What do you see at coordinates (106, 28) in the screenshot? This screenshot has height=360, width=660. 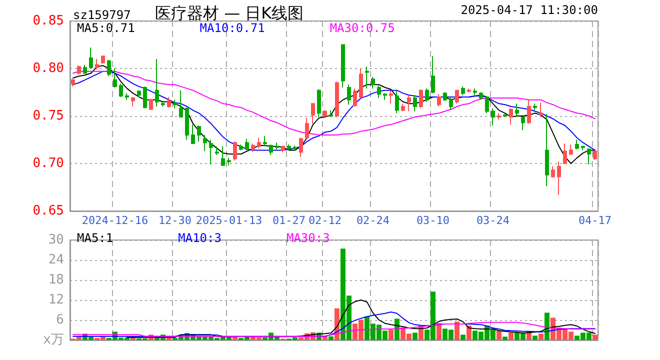 I see `text: MA5:0.71` at bounding box center [106, 28].